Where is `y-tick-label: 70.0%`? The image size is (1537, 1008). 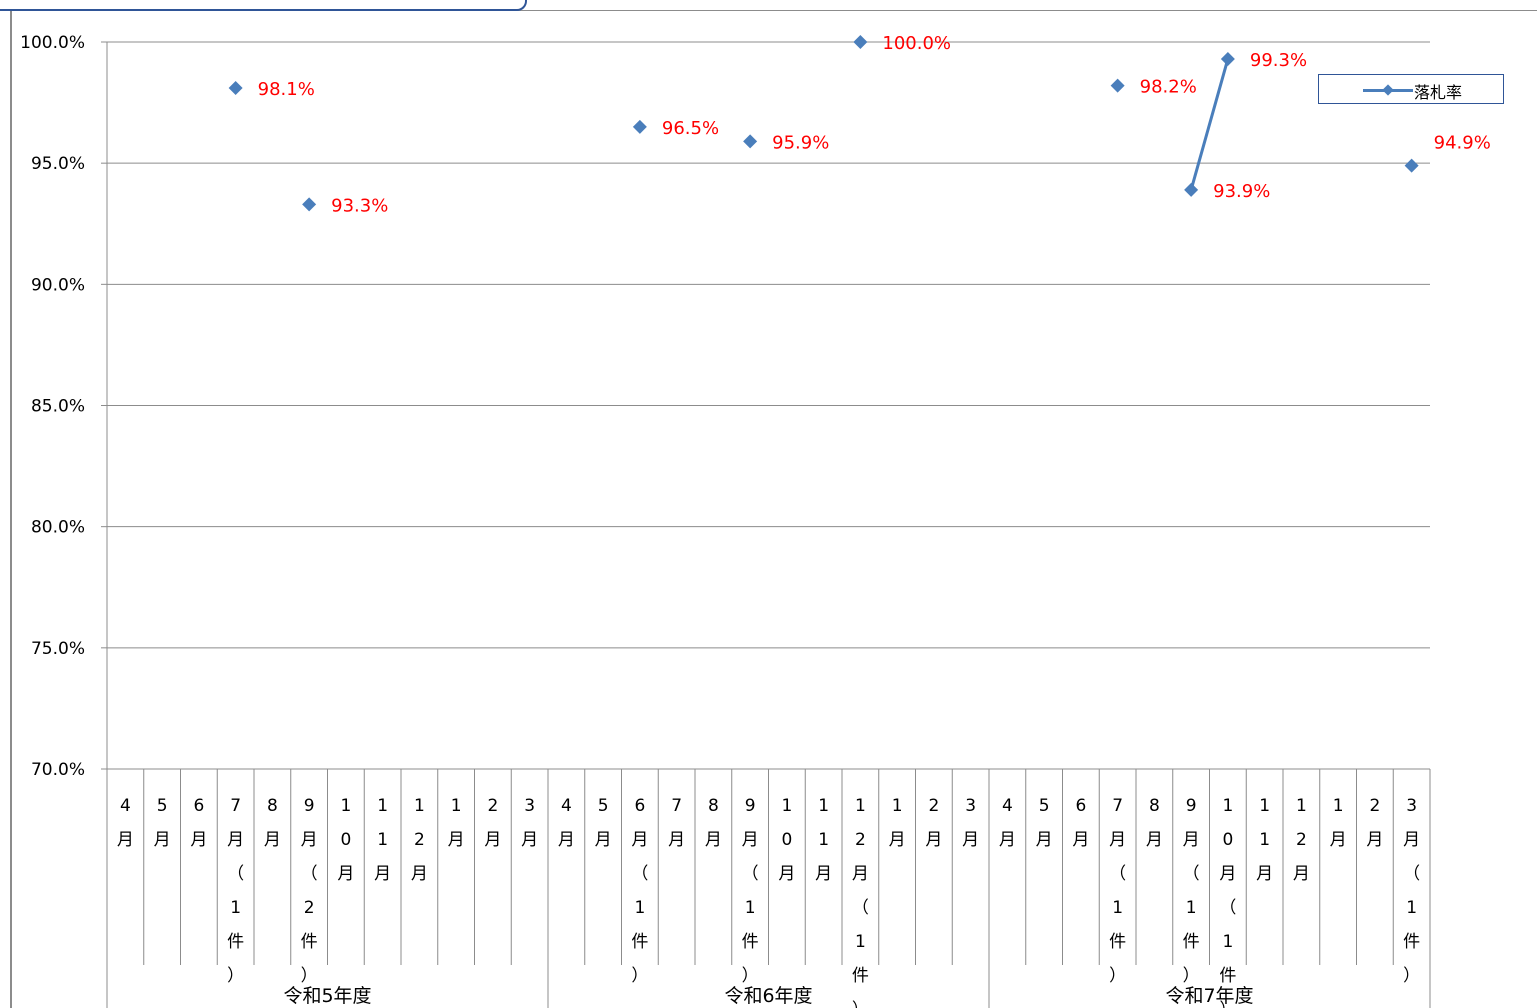
y-tick-label: 70.0% is located at coordinates (58, 770).